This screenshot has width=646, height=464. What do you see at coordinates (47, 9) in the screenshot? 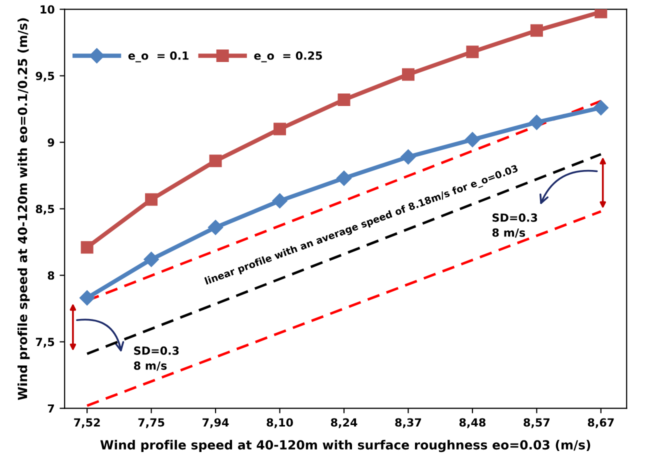
I see `y-tick-label: 10` at bounding box center [47, 9].